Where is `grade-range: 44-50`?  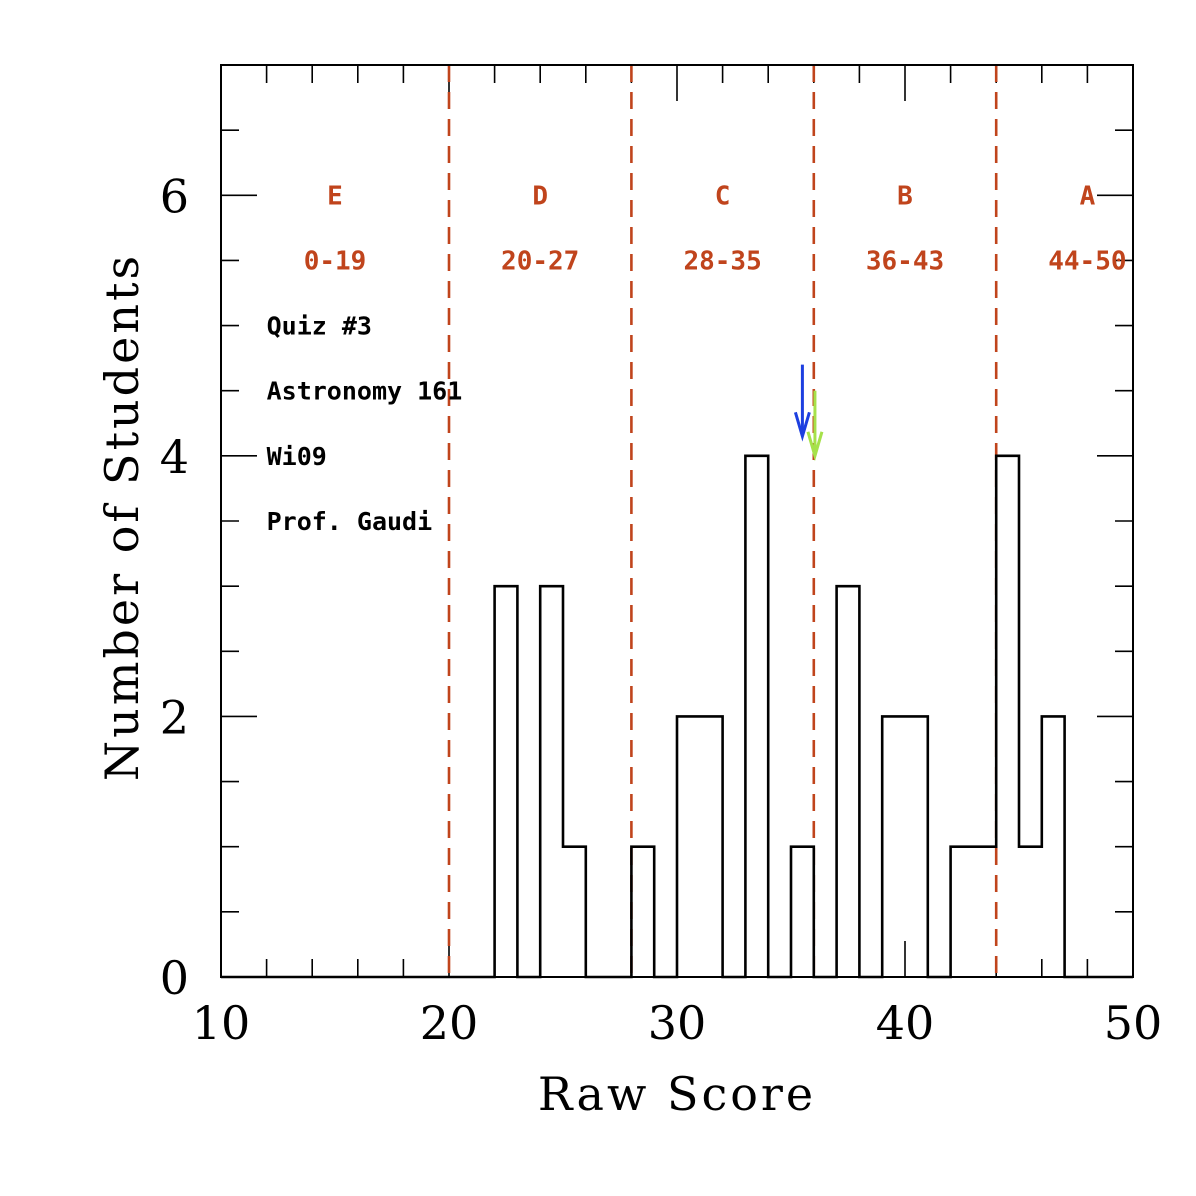 grade-range: 44-50 is located at coordinates (1087, 261).